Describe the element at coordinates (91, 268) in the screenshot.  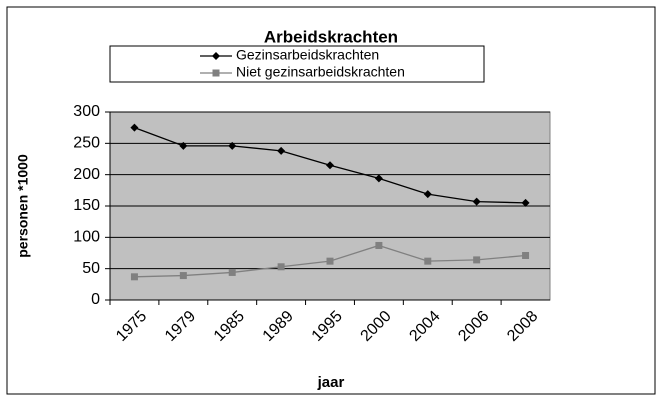
I see `y-tick-label: 50` at that location.